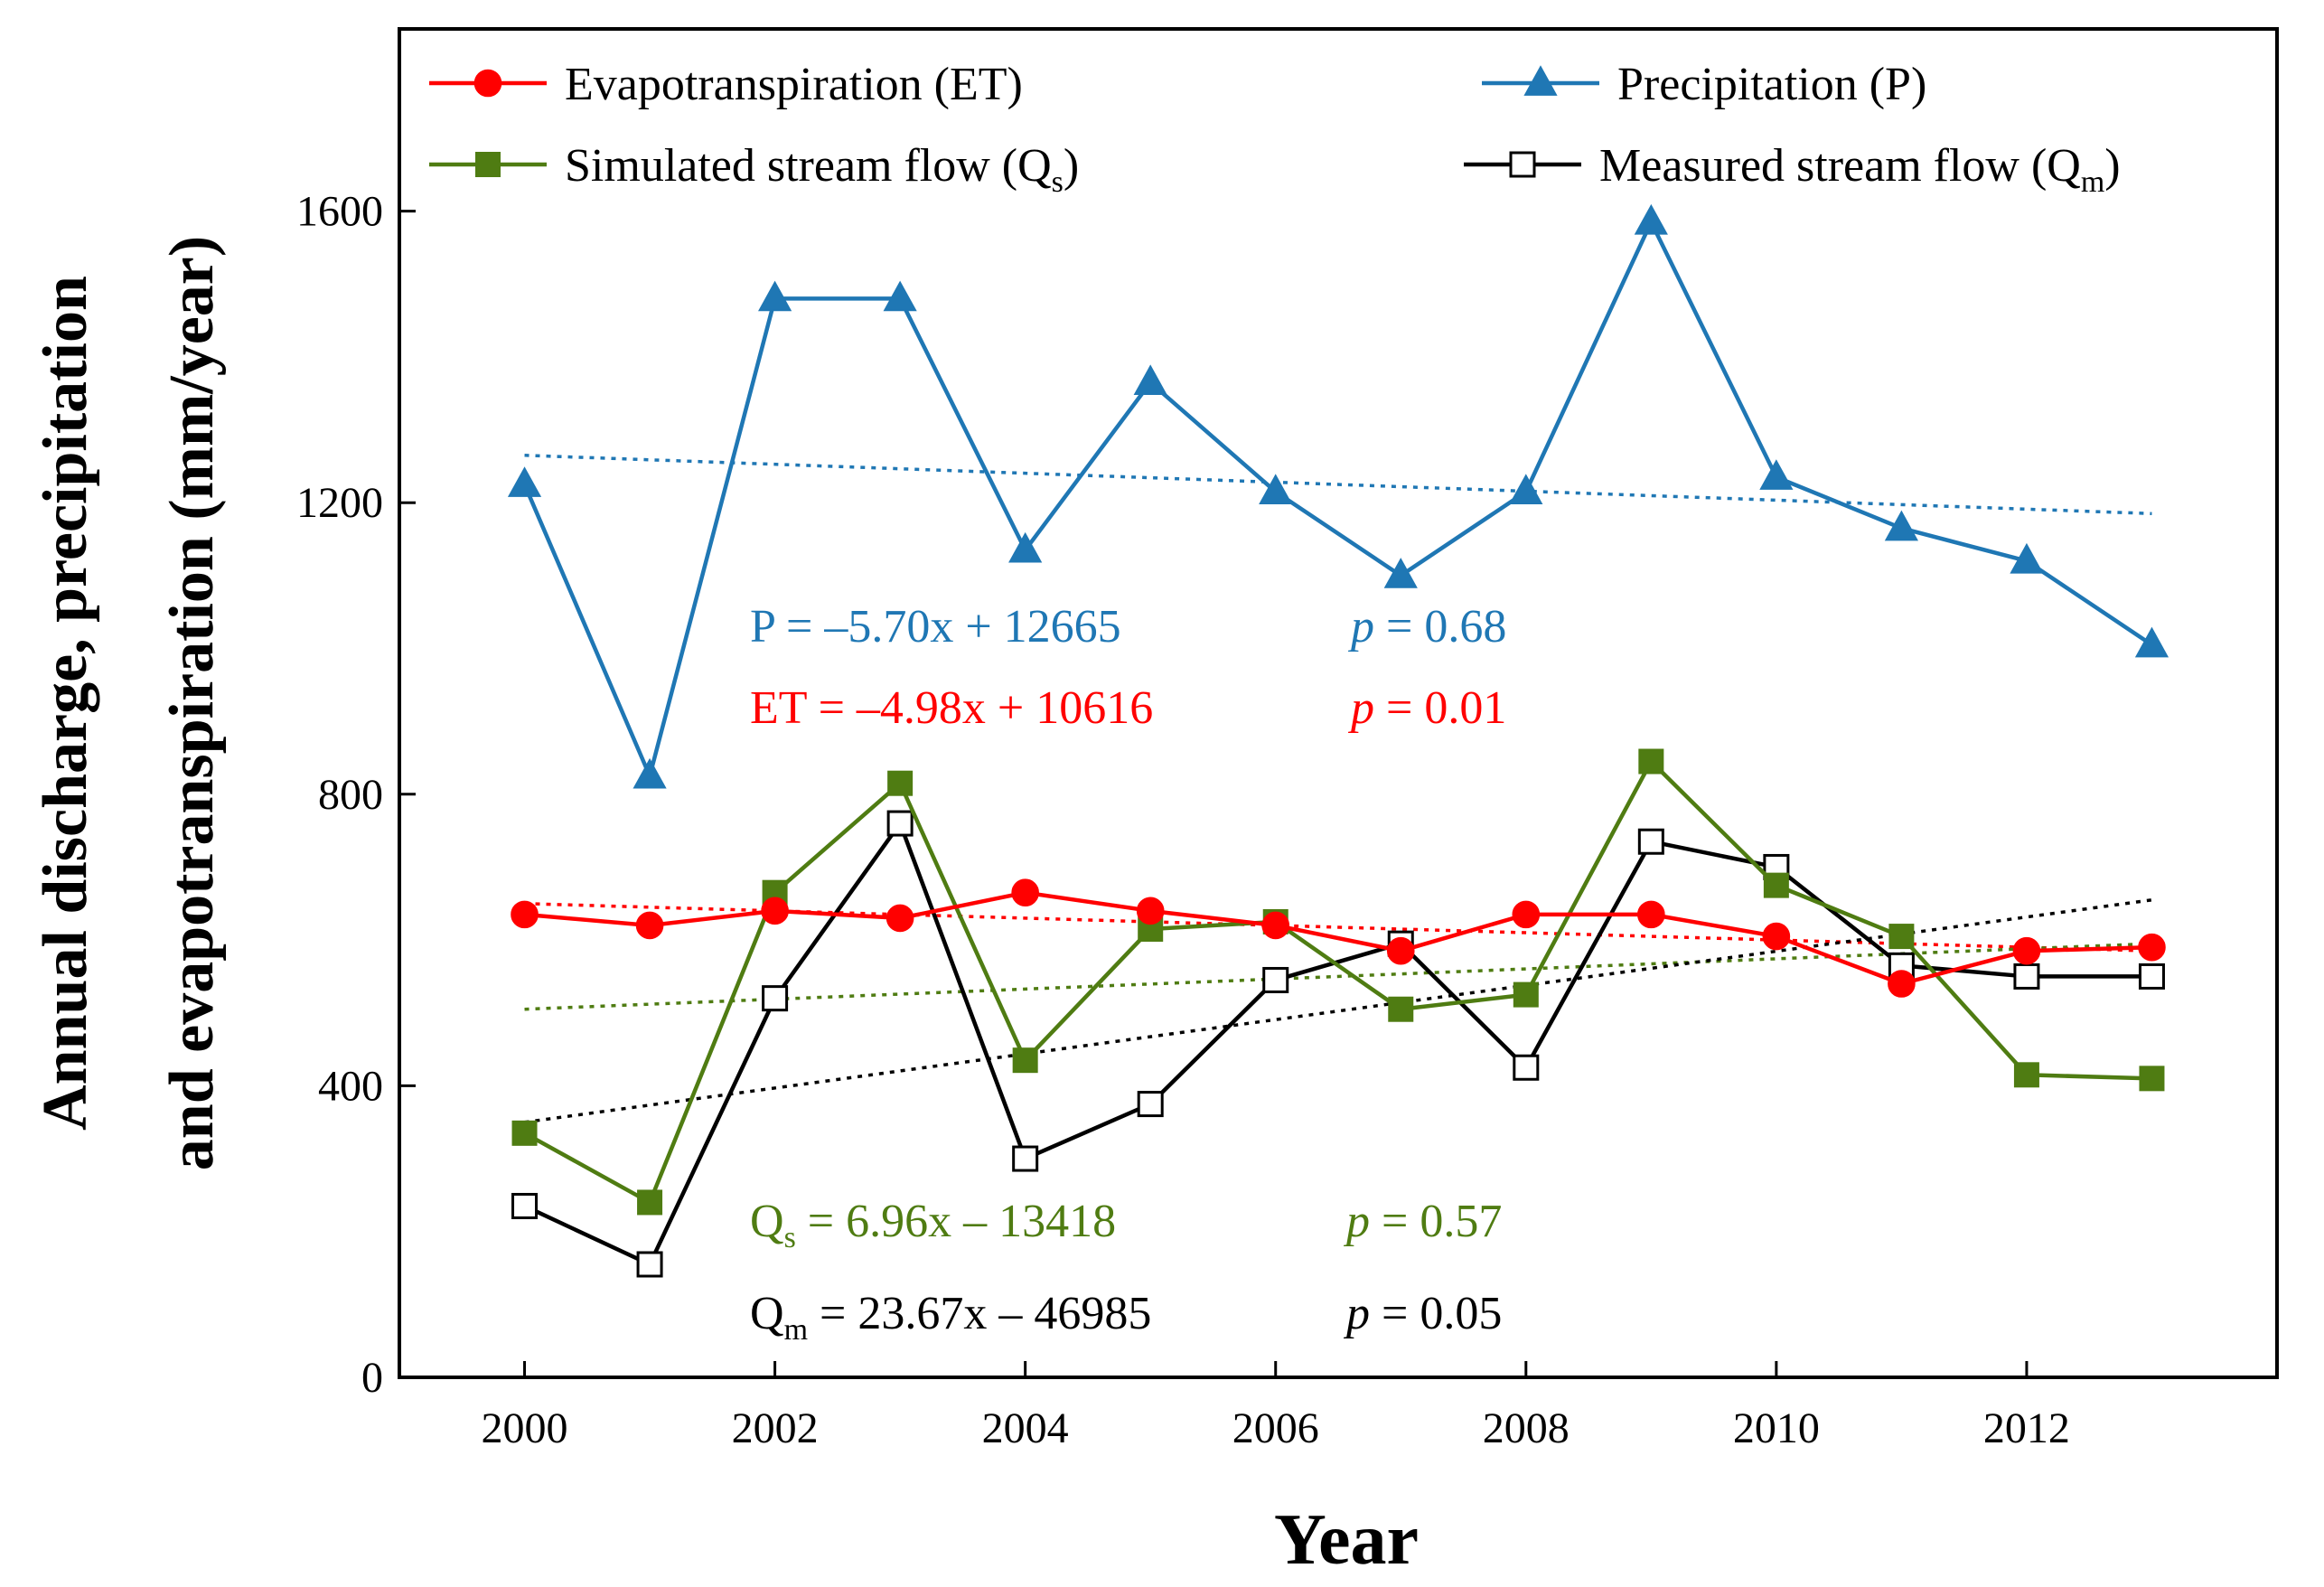 Image resolution: width=2324 pixels, height=1587 pixels. What do you see at coordinates (951, 708) in the screenshot?
I see `annotation-equation-et: ET = –4.98x + 10616` at bounding box center [951, 708].